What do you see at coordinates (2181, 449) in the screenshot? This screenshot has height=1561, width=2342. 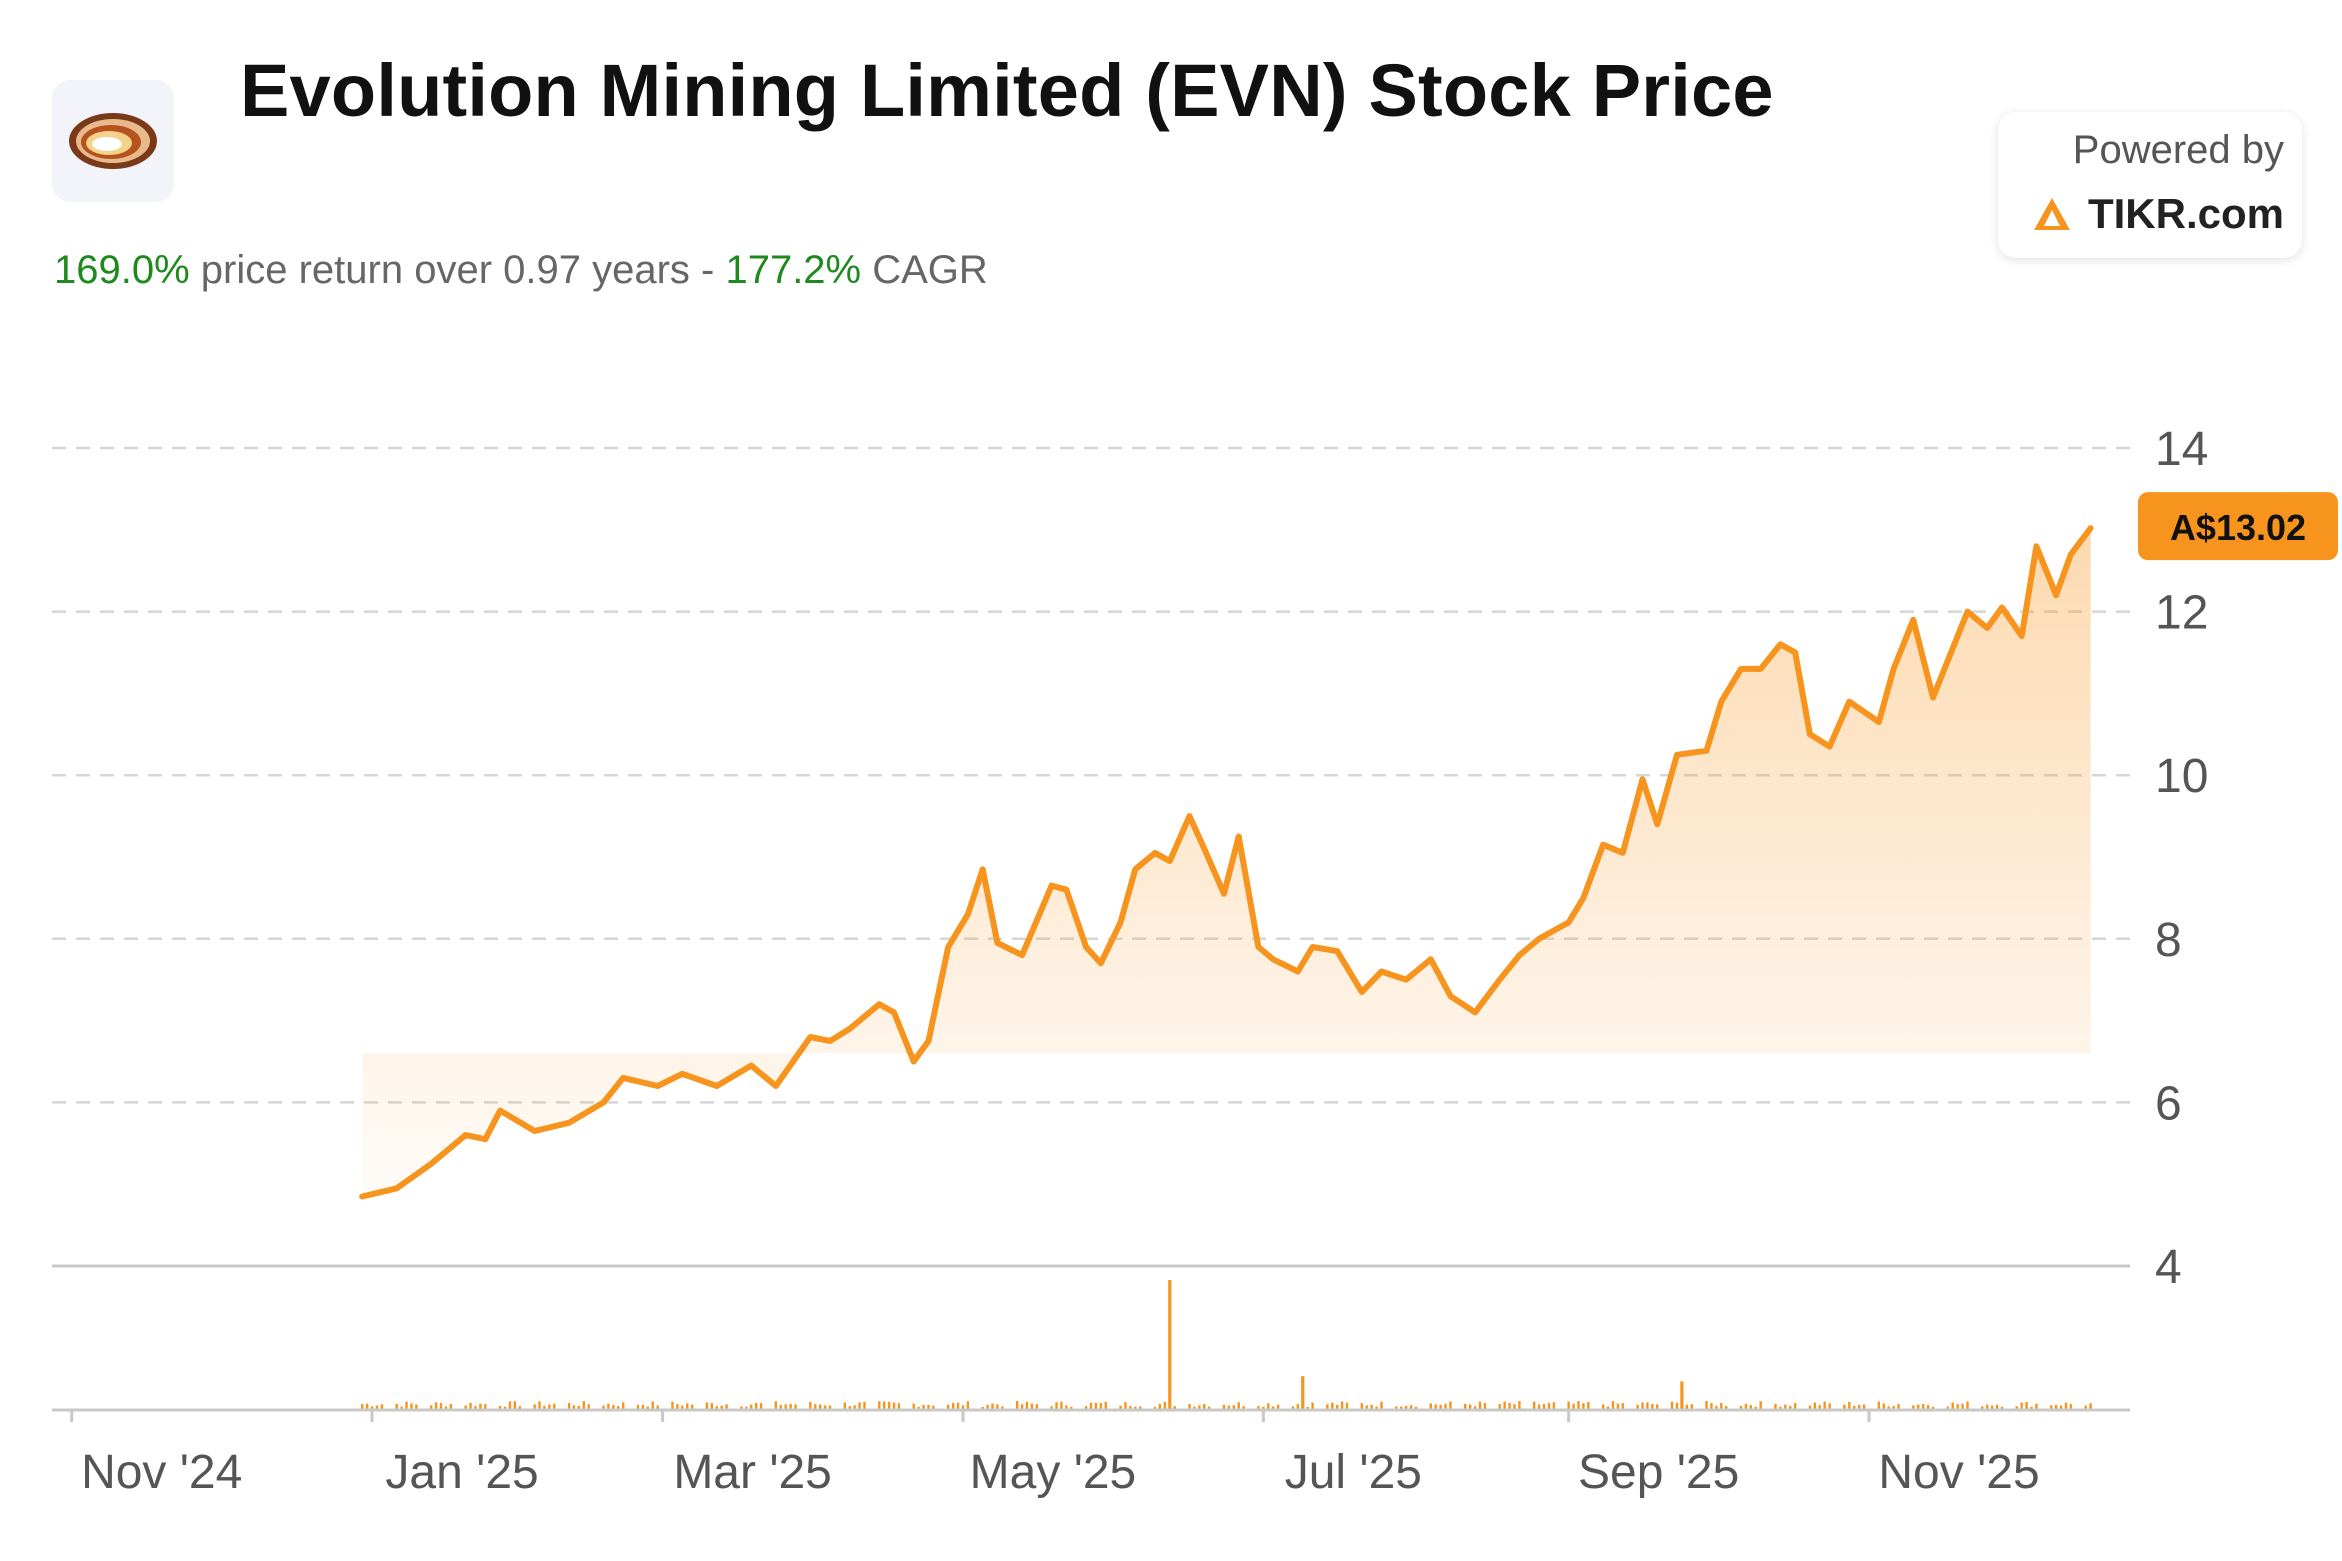 I see `y-tick-label-14: 14` at bounding box center [2181, 449].